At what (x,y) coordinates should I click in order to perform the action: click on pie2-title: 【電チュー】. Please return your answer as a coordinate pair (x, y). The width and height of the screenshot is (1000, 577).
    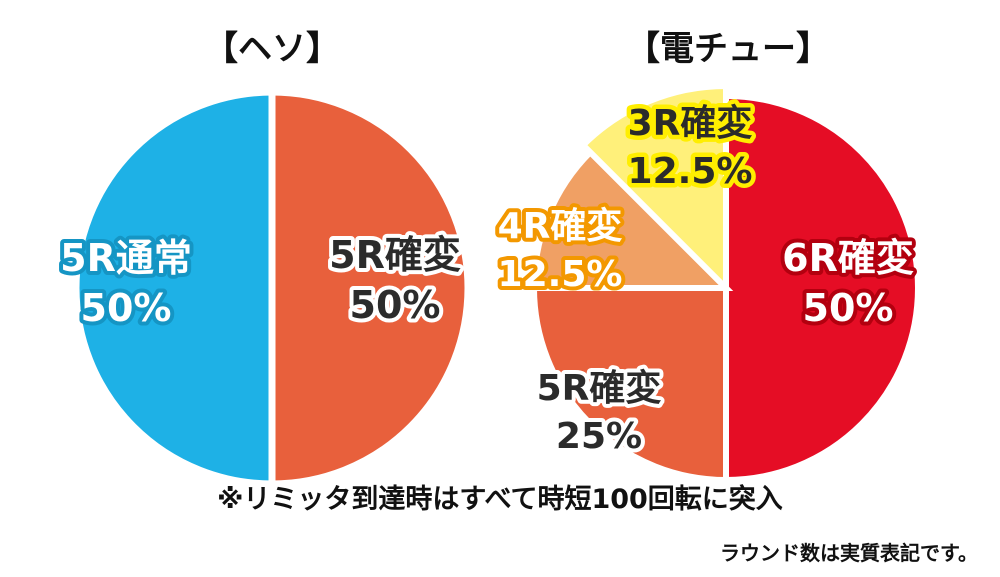
    Looking at the image, I should click on (728, 49).